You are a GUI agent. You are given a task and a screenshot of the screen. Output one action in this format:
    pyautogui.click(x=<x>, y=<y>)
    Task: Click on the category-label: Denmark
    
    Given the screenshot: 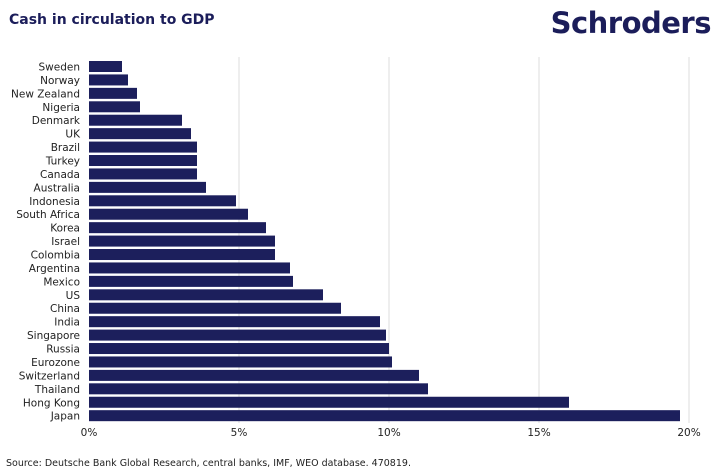 What is the action you would take?
    pyautogui.click(x=56, y=121)
    